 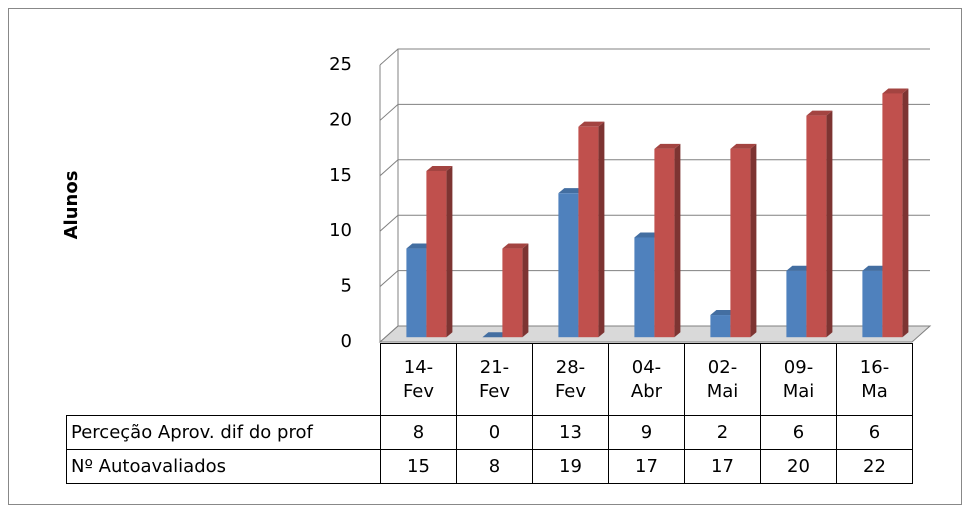 What do you see at coordinates (418, 466) in the screenshot?
I see `data-label: 15` at bounding box center [418, 466].